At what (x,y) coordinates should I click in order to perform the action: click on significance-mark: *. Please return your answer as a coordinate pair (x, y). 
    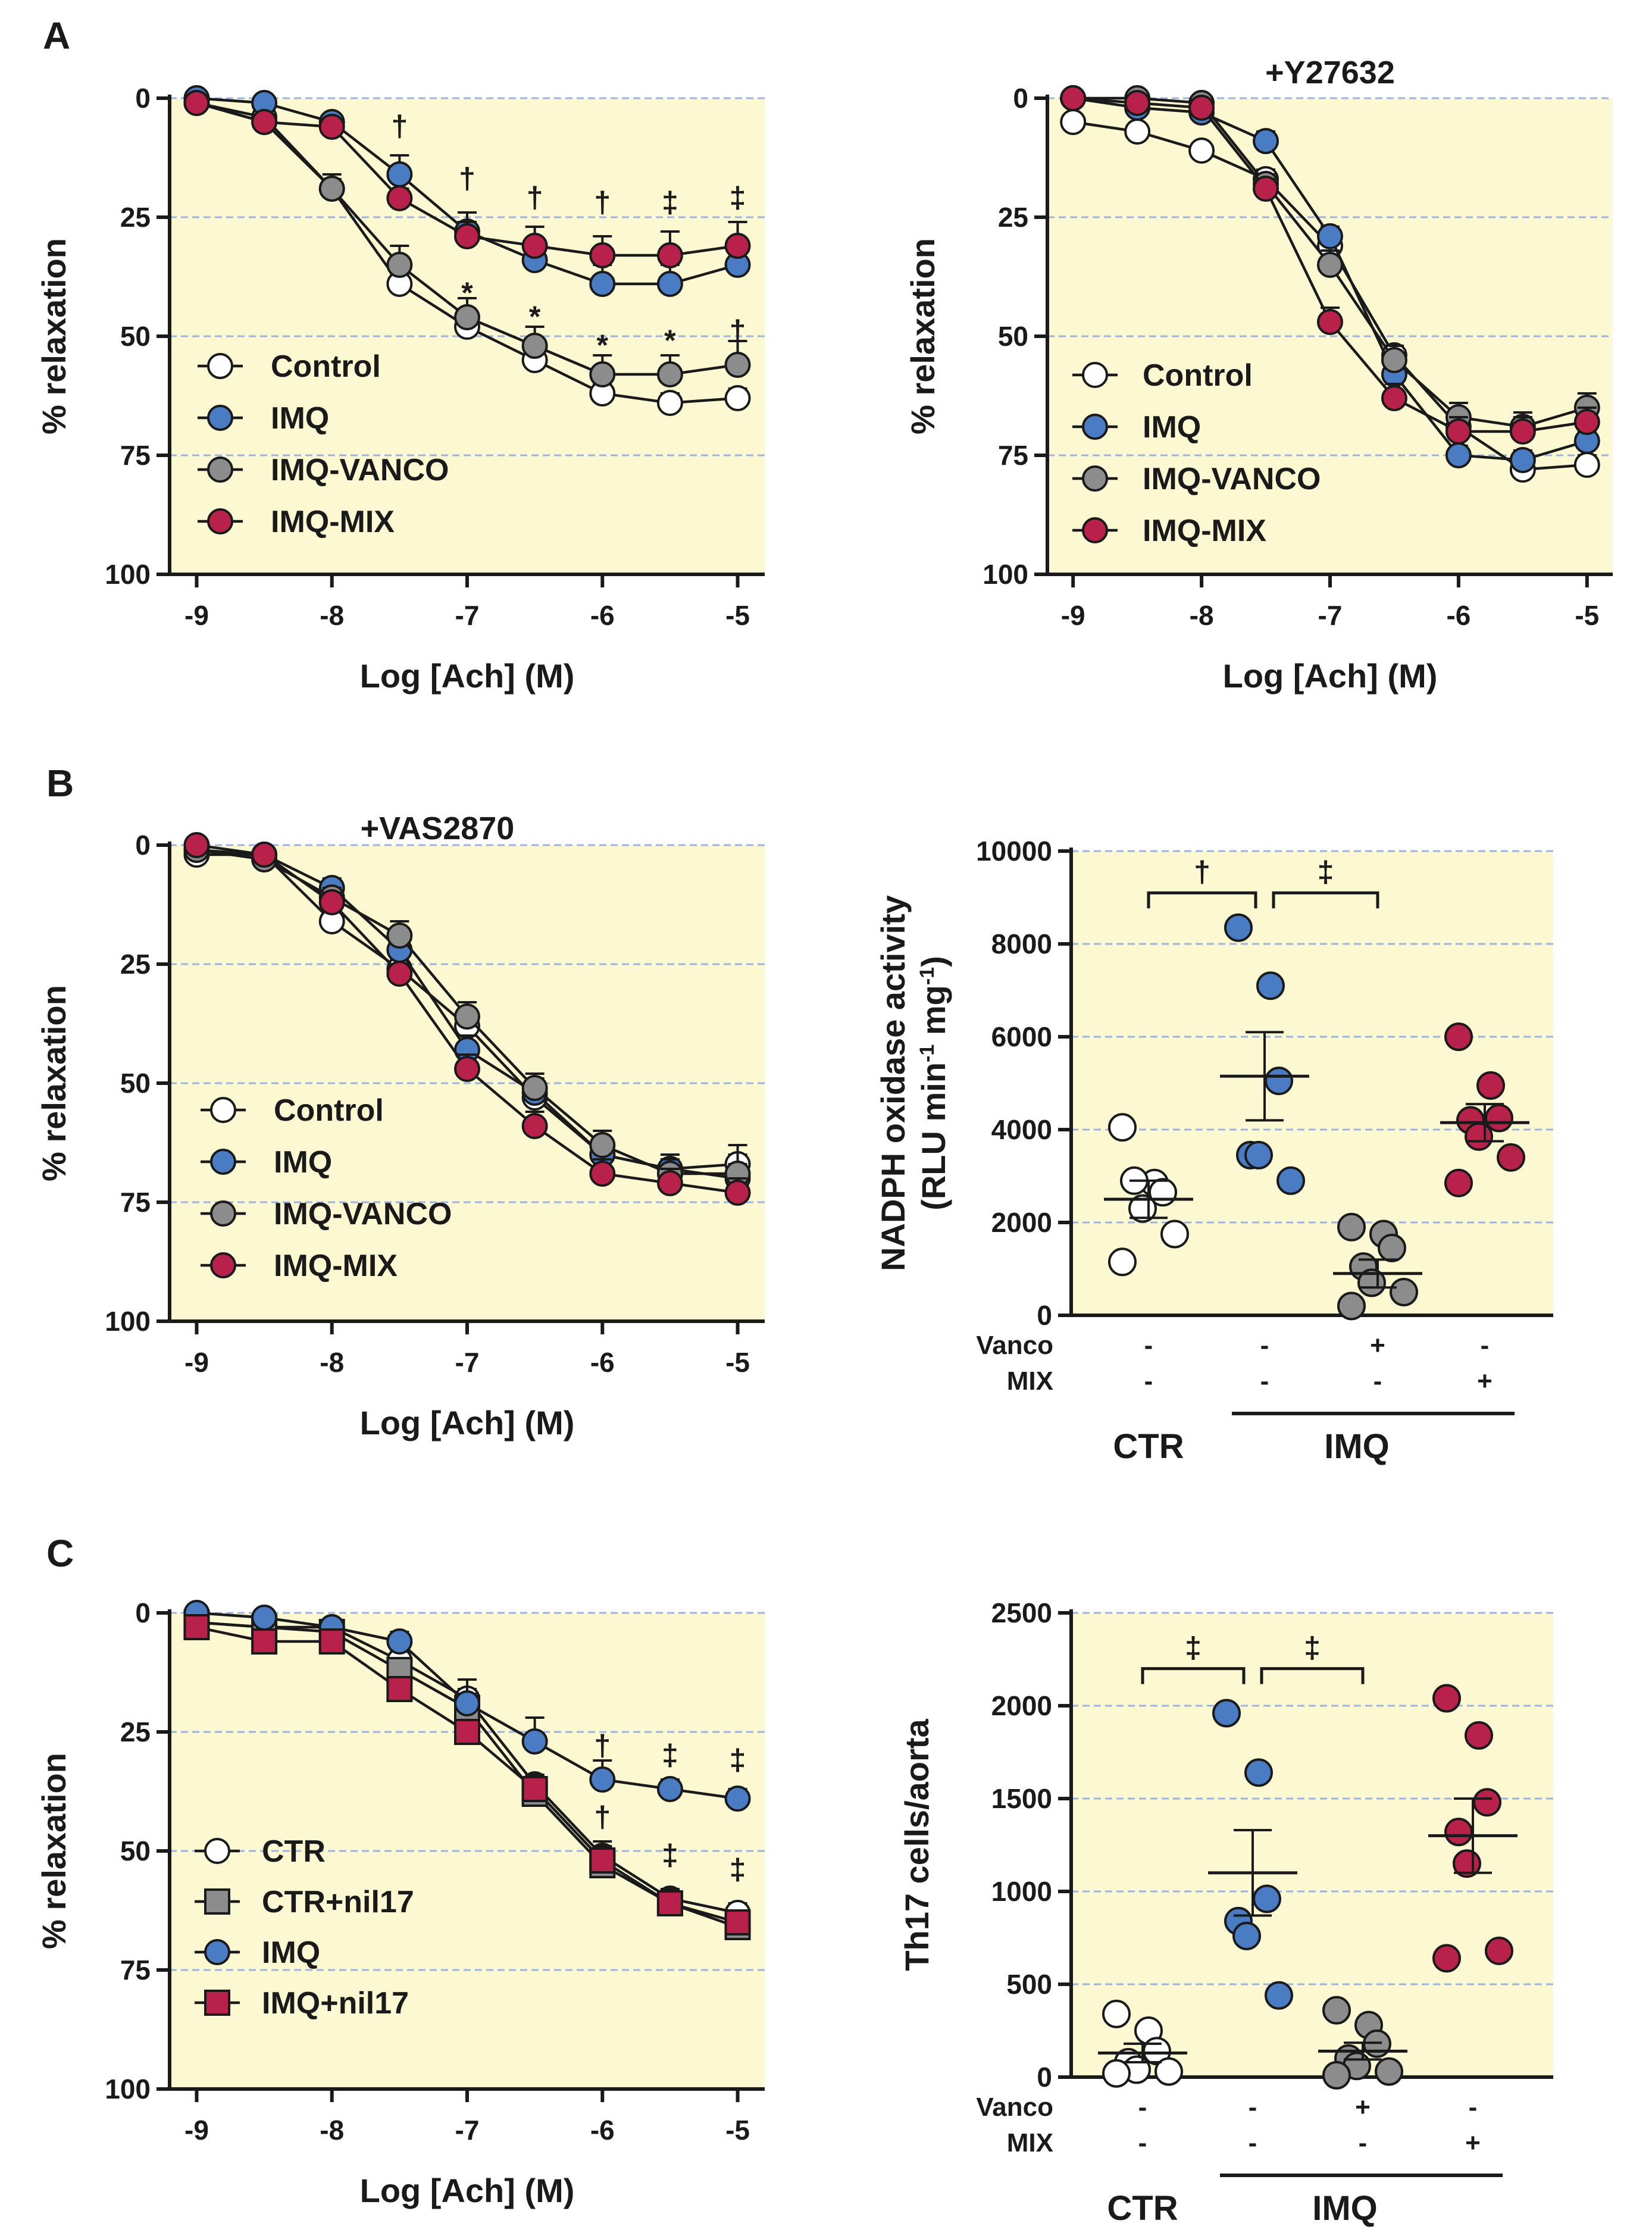
    Looking at the image, I should click on (535, 317).